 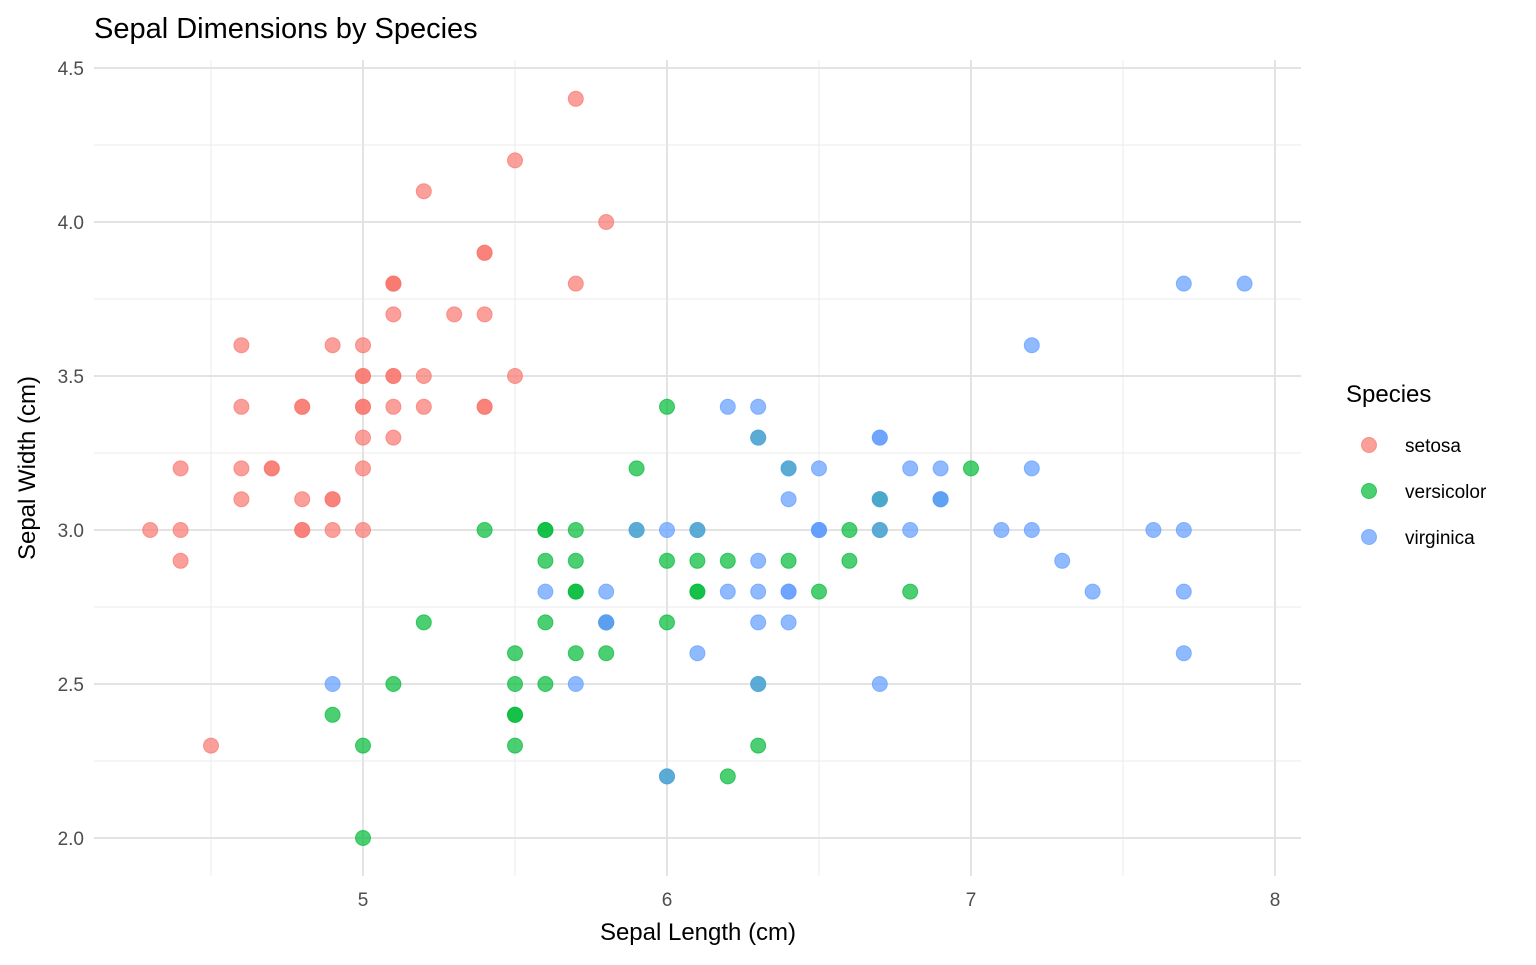 I want to click on y-tick-label: 3.5, so click(x=71, y=377).